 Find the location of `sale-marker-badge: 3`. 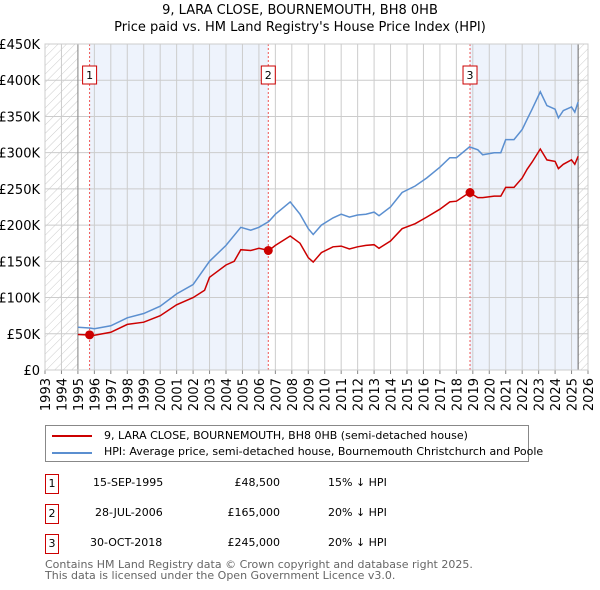

sale-marker-badge: 3 is located at coordinates (52, 544).